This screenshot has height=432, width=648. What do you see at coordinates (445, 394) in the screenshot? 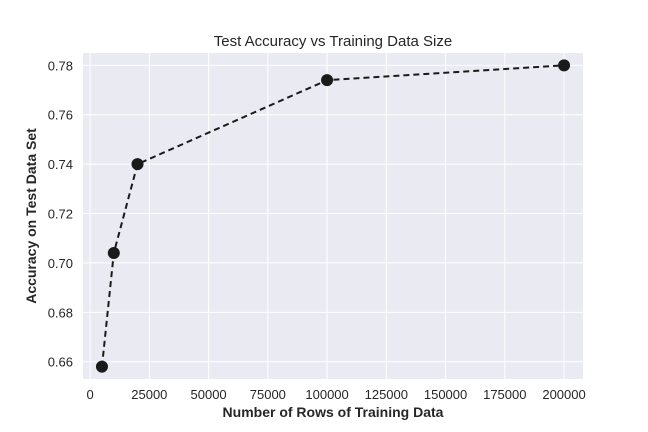
I see `x-tick-label: 150000` at bounding box center [445, 394].